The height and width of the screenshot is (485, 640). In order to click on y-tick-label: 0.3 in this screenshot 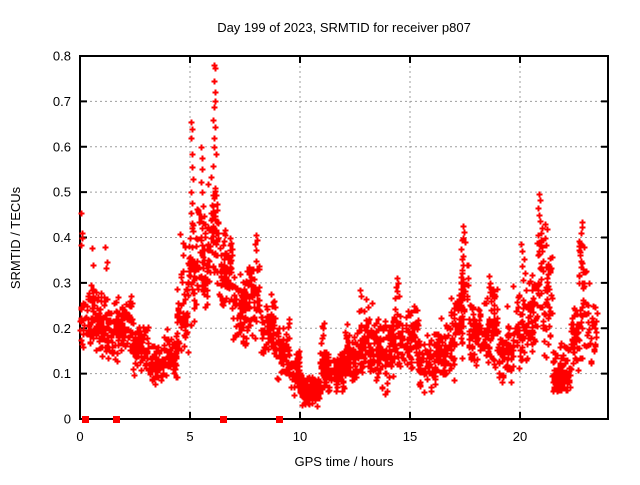, I will do `click(62, 282)`.